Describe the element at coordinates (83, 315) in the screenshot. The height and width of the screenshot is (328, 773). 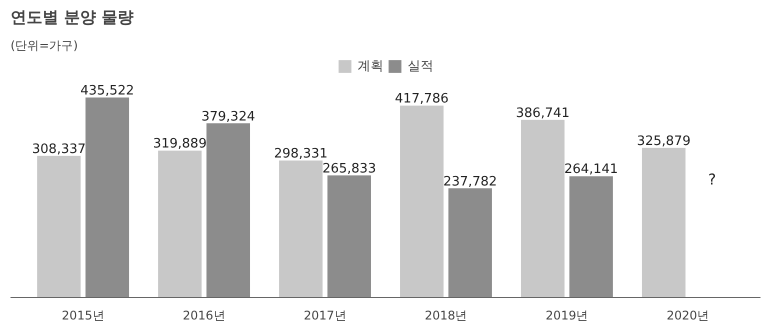
I see `x-tick-label: 2015년` at that location.